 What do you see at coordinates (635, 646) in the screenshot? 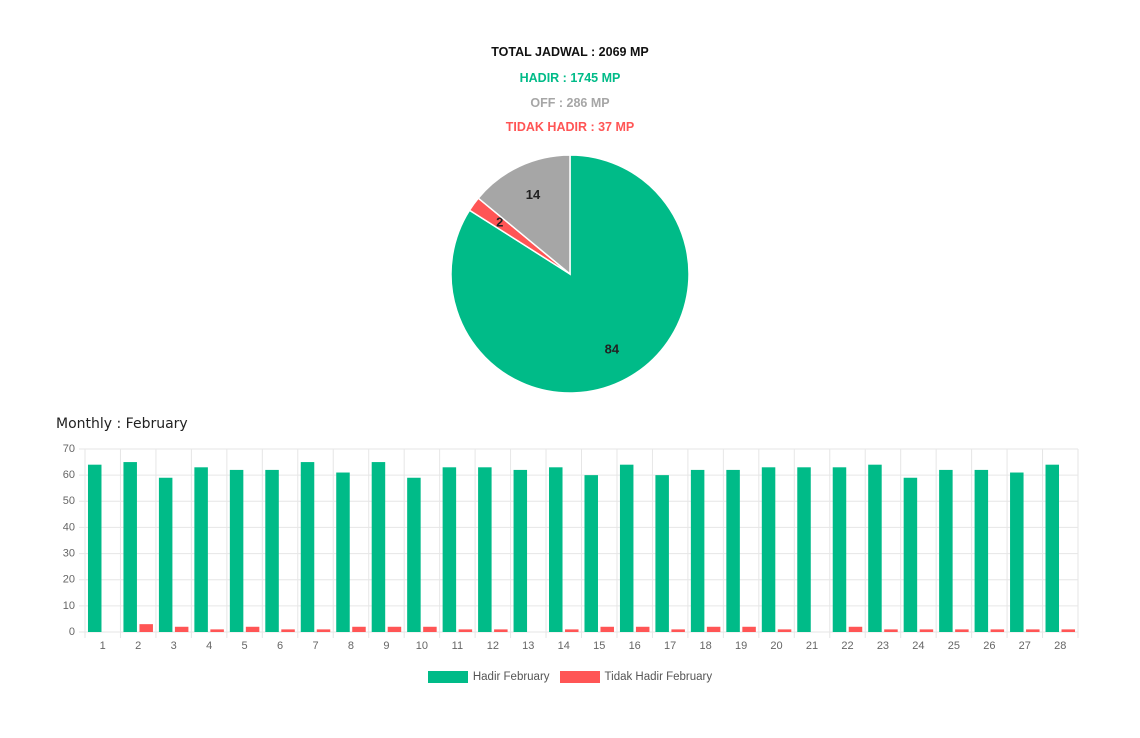
I see `x-tick-label: 16` at bounding box center [635, 646].